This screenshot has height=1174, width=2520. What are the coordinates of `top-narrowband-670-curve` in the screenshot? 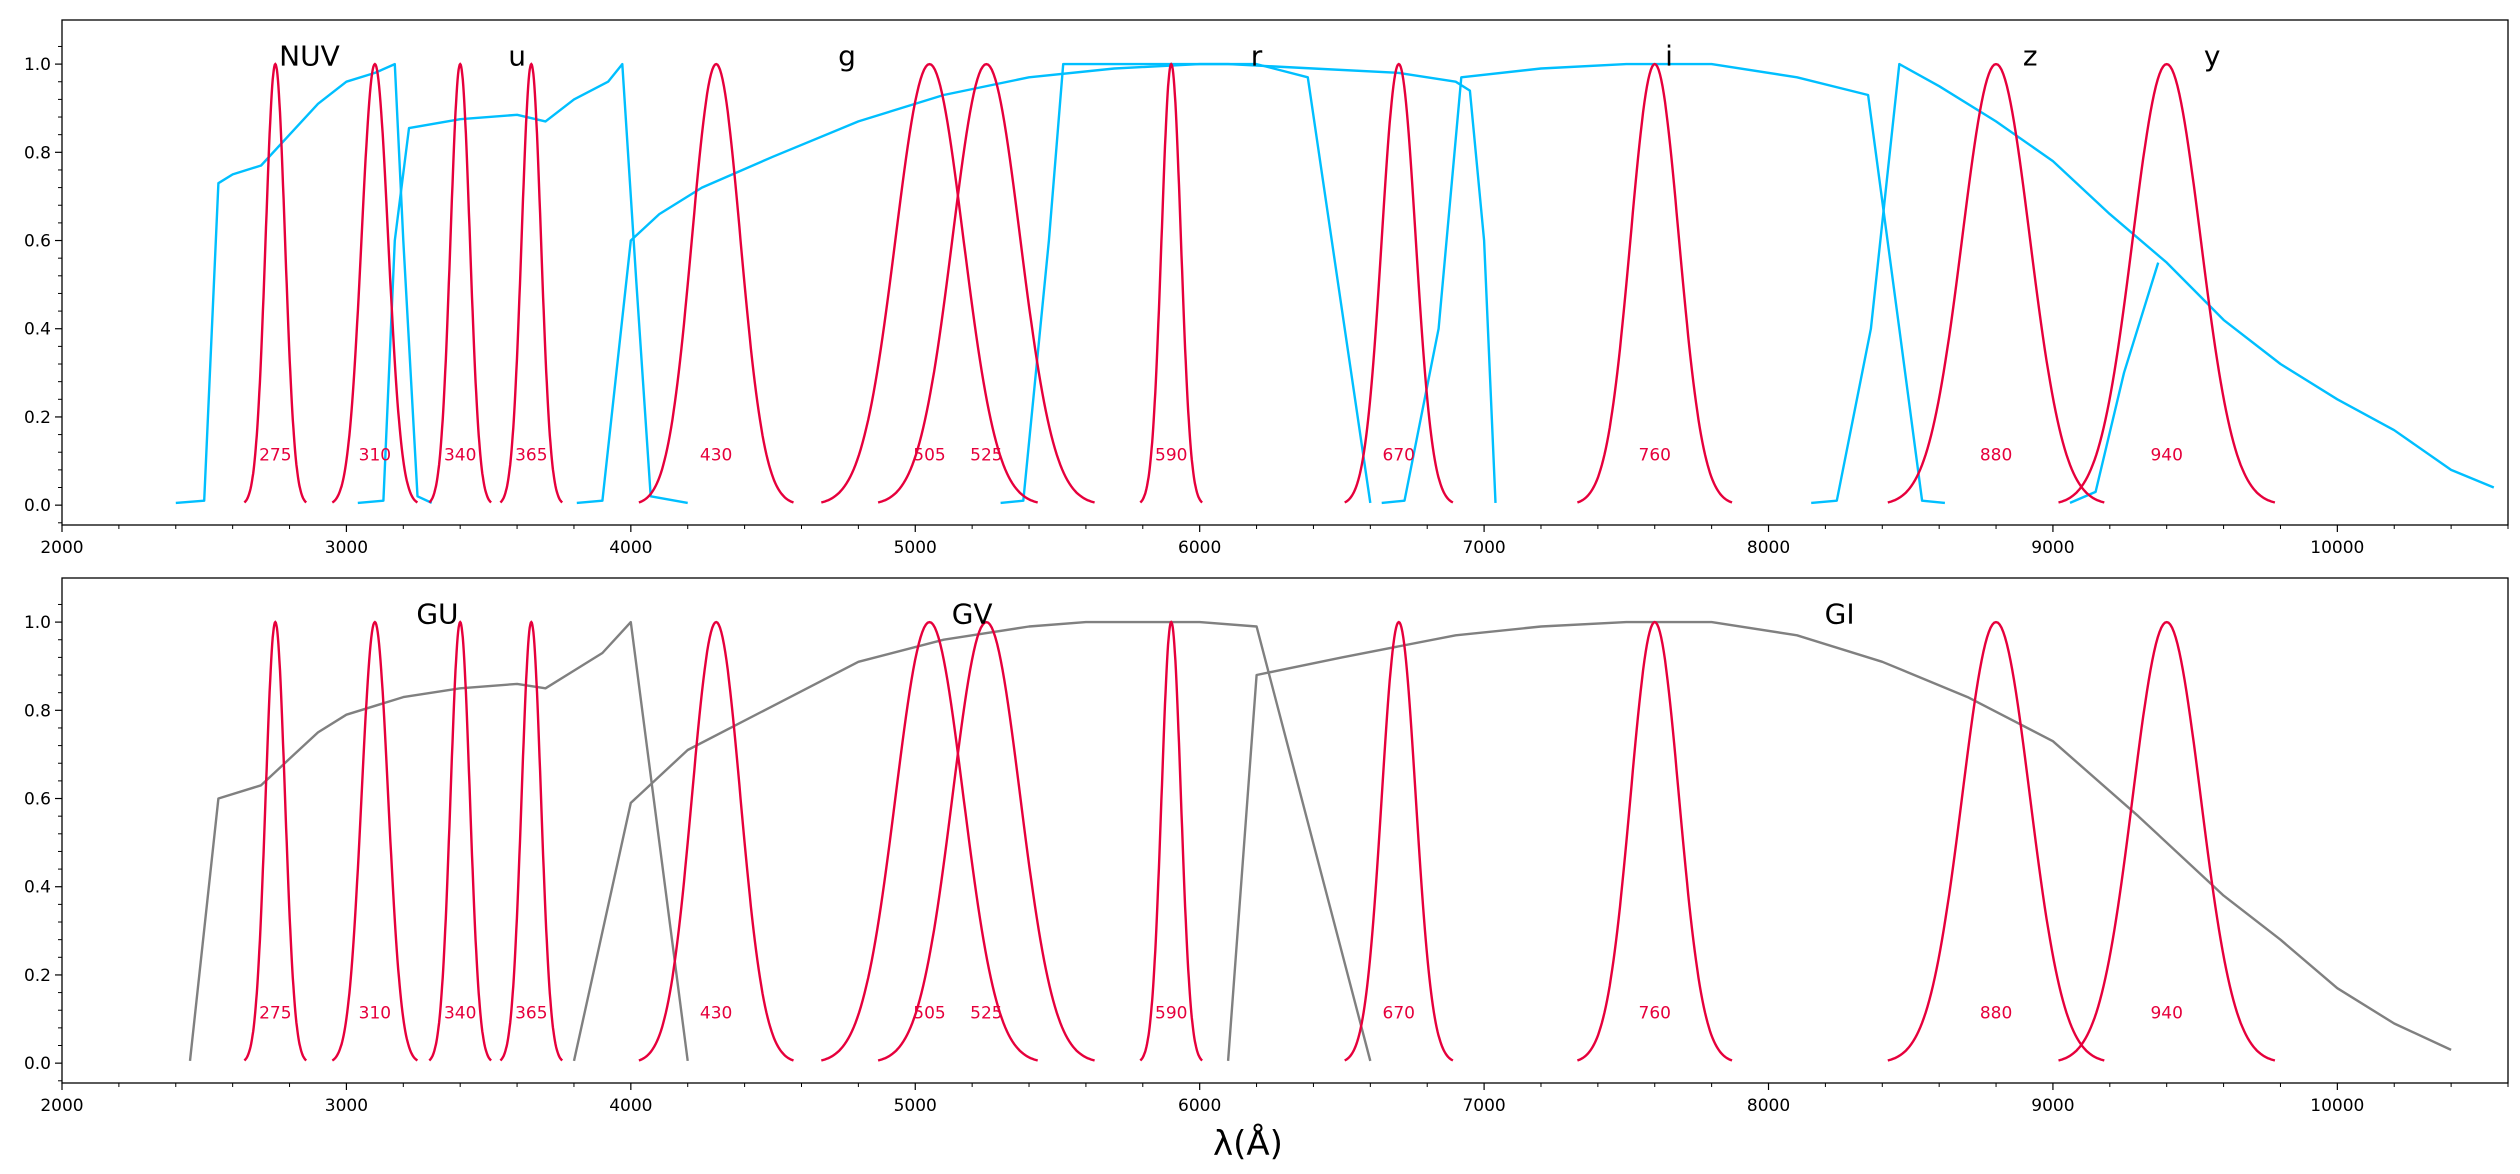 It's located at (1399, 283).